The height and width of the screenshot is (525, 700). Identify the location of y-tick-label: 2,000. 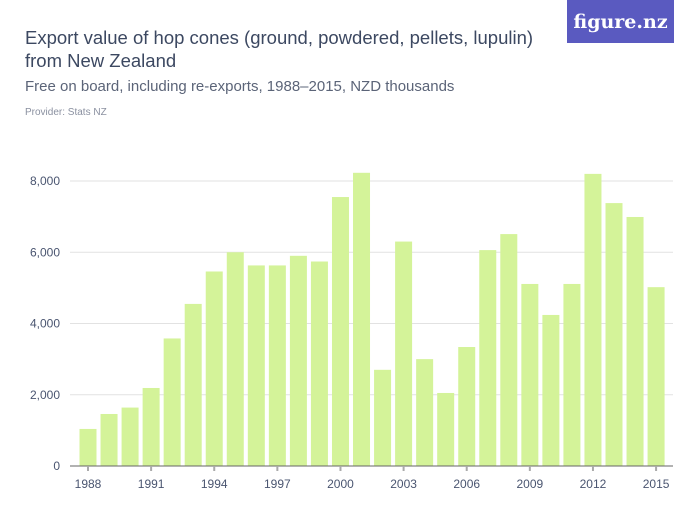
(45, 395).